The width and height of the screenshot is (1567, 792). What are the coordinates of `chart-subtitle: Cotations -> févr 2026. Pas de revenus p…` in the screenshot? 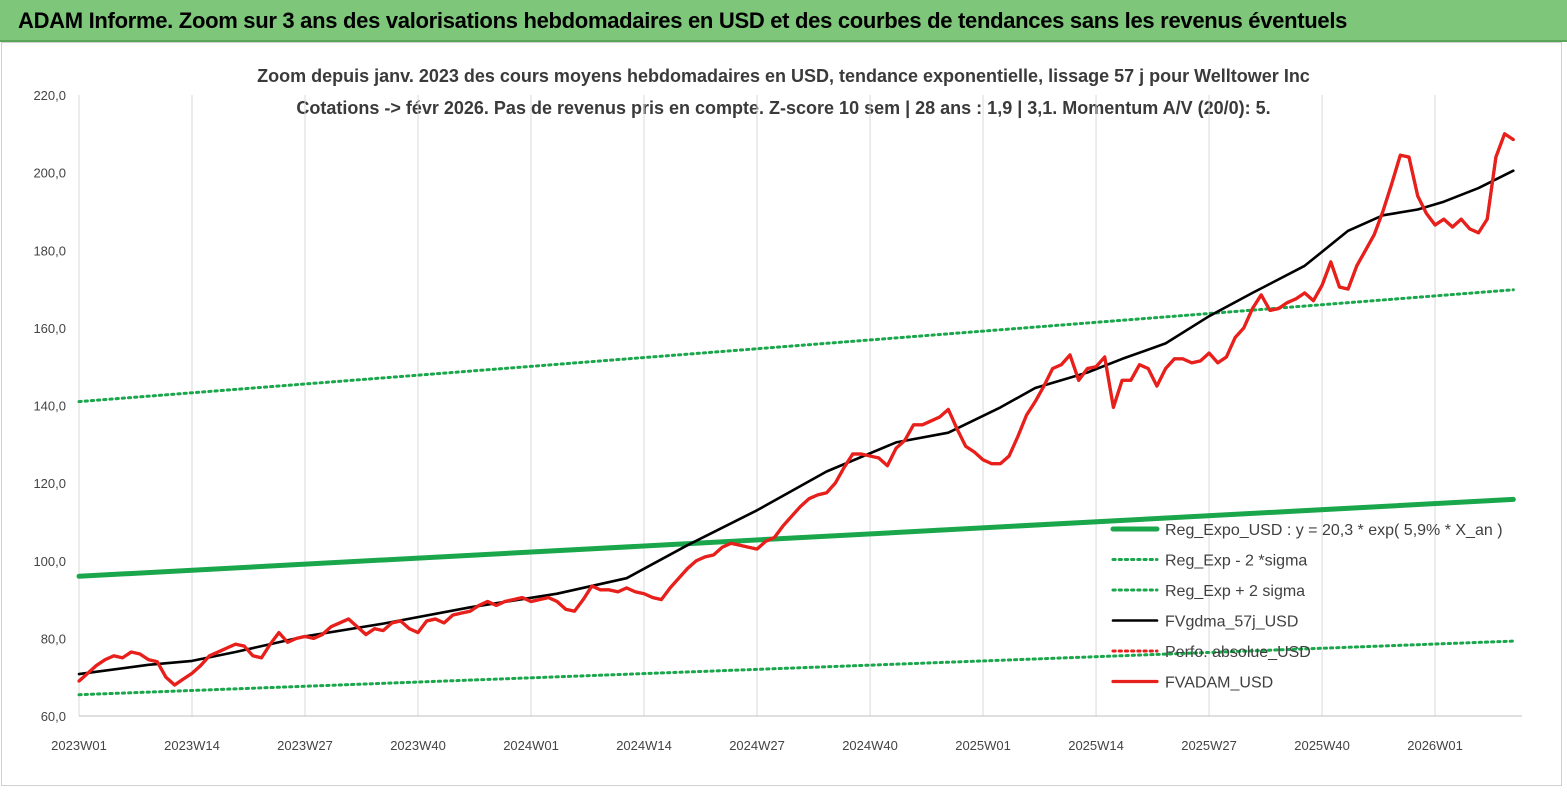 It's located at (783, 108).